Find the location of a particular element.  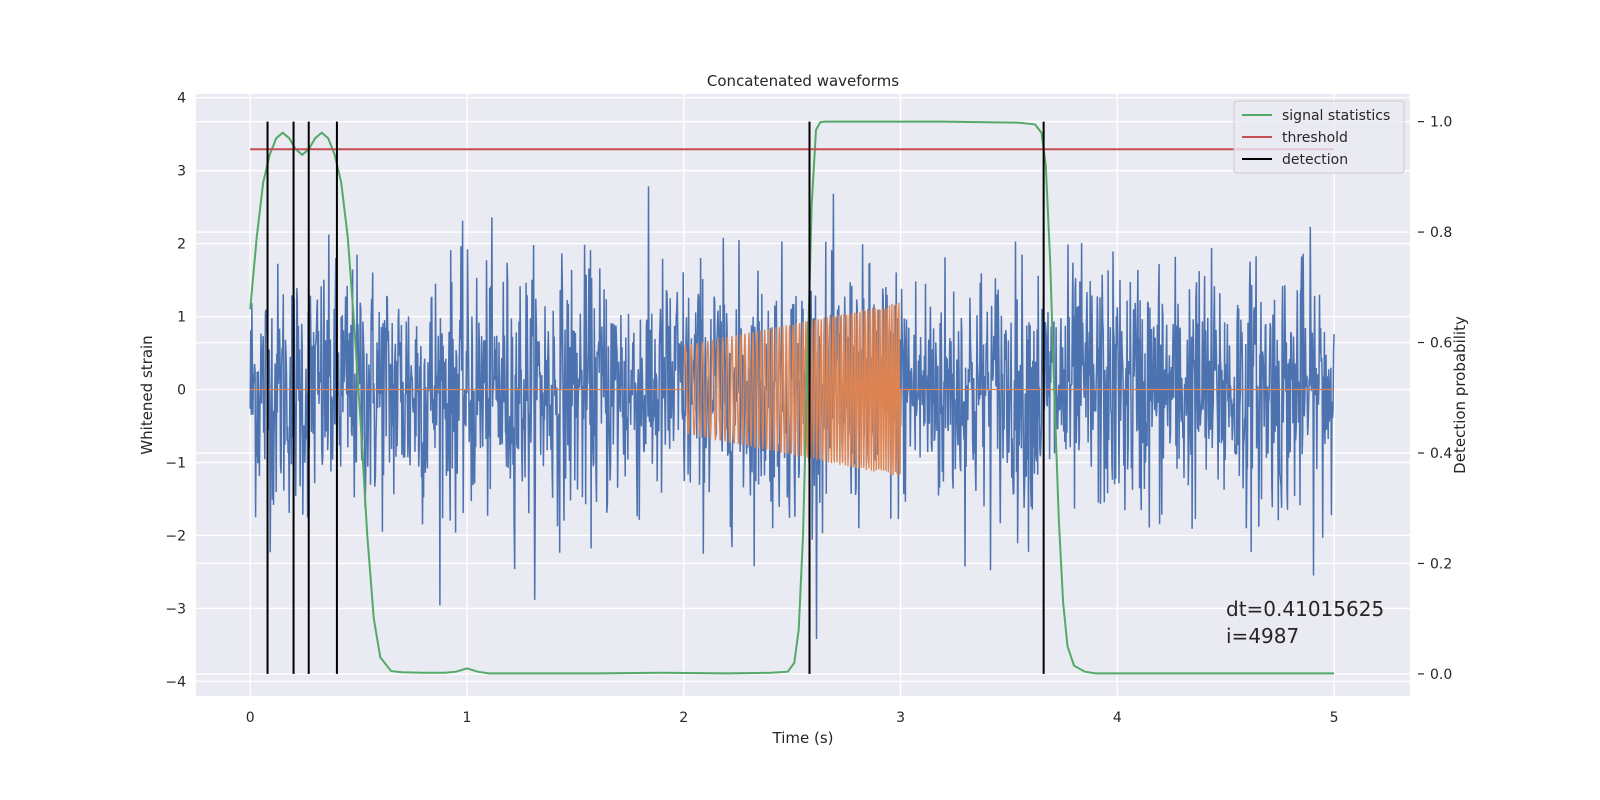

y2-tick-label: 0.8 is located at coordinates (1441, 233).